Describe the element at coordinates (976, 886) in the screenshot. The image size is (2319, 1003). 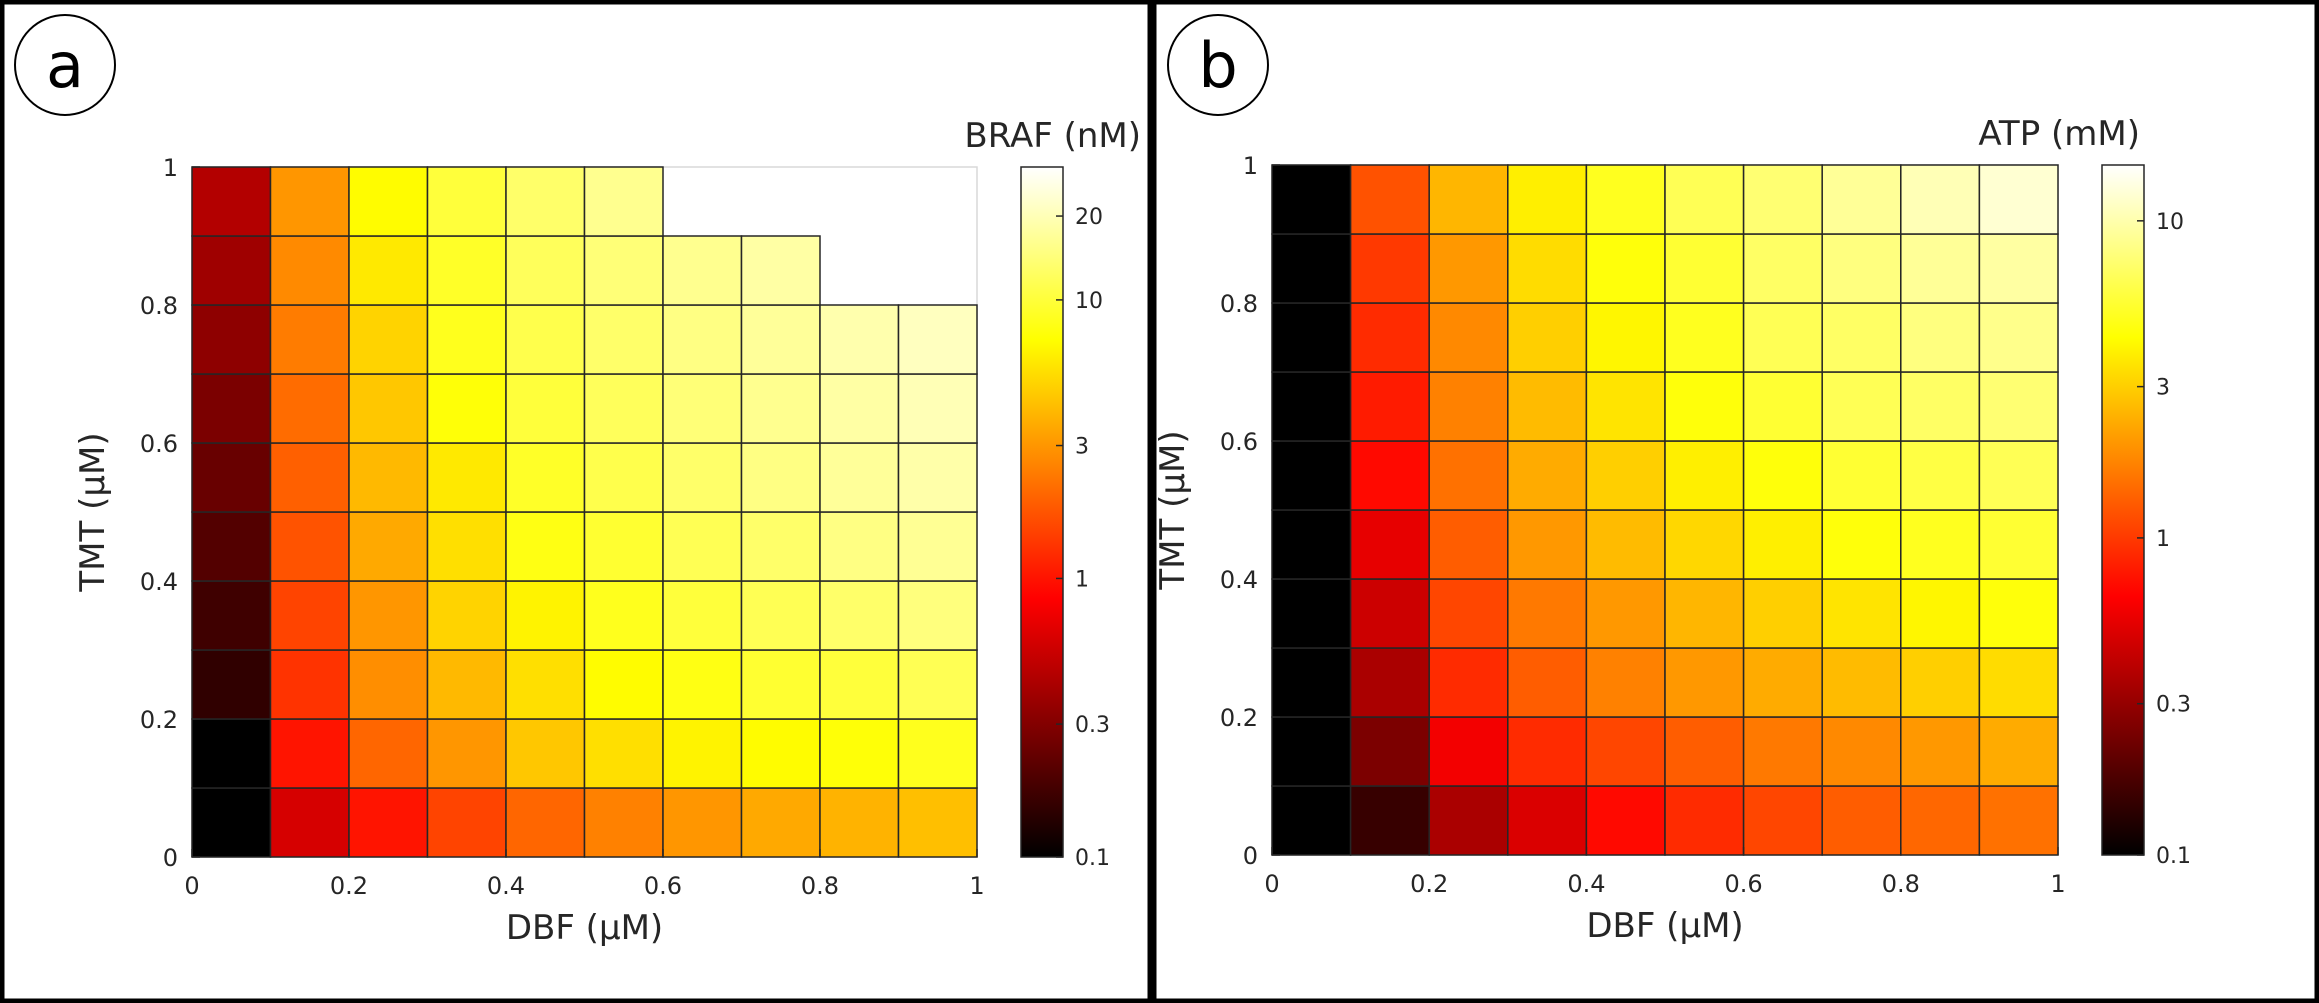
I see `x-tick-label: 1` at that location.